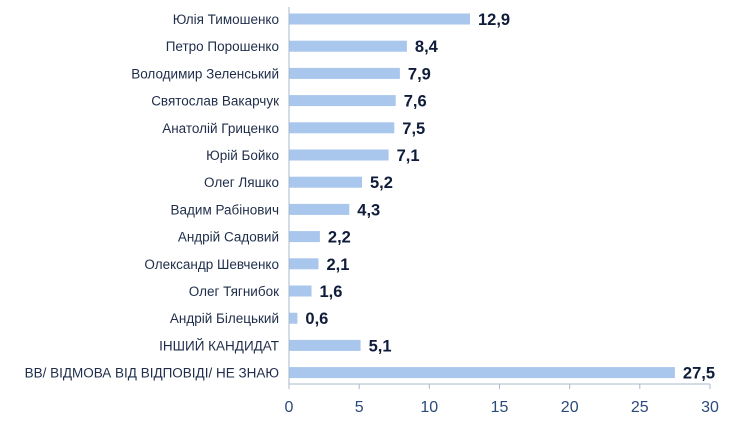 This screenshot has height=424, width=747. I want to click on data-label: 7,5, so click(413, 129).